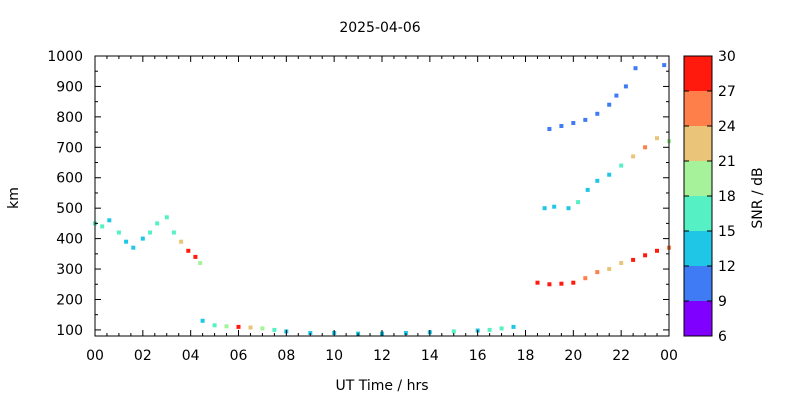  I want to click on colorbar-tick-label: 9, so click(722, 302).